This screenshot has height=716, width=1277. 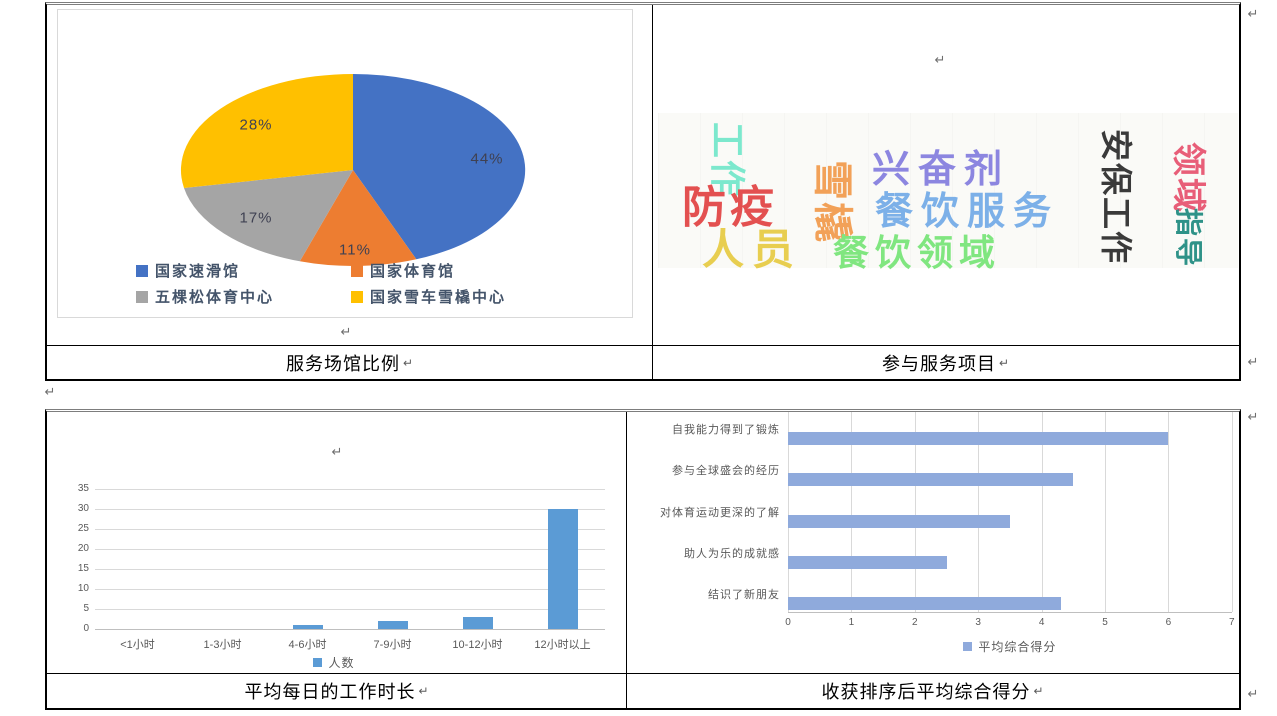 What do you see at coordinates (86, 628) in the screenshot?
I see `y-tick-label: 0` at bounding box center [86, 628].